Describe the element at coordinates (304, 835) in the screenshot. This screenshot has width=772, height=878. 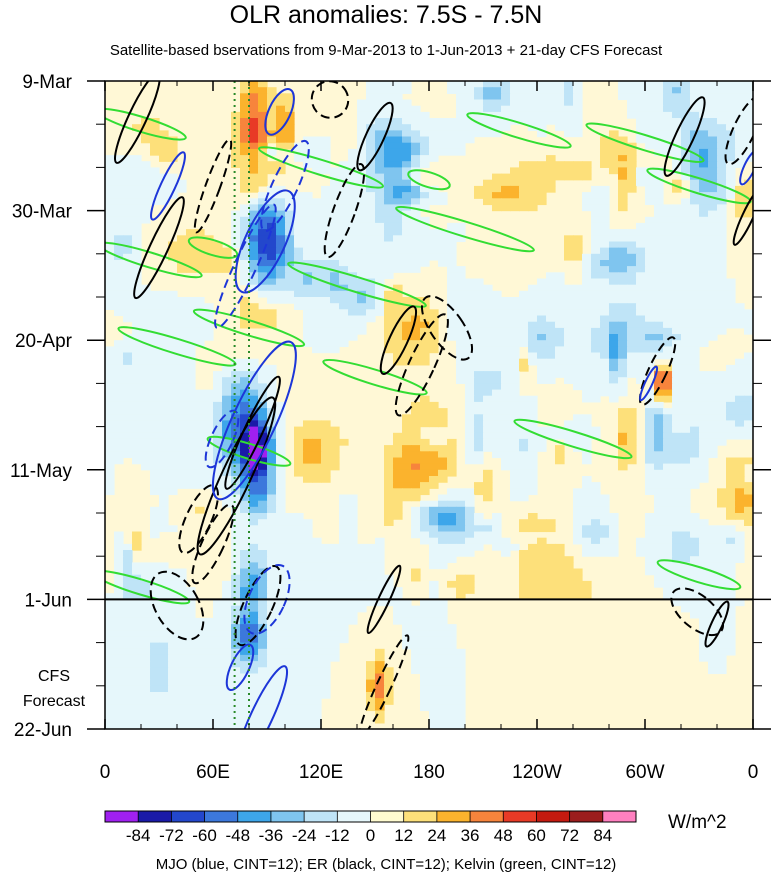
I see `colorbar-label: -24` at that location.